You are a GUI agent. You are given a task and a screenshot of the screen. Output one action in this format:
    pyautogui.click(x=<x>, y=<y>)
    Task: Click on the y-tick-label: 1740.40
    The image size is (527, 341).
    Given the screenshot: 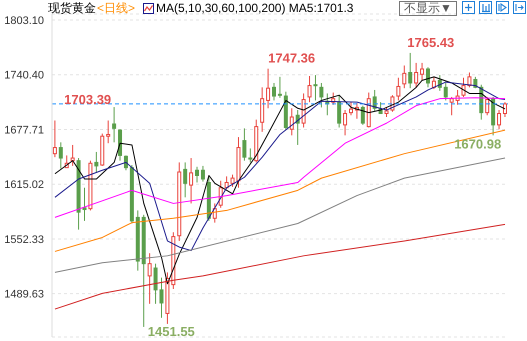 What is the action you would take?
    pyautogui.click(x=24, y=76)
    